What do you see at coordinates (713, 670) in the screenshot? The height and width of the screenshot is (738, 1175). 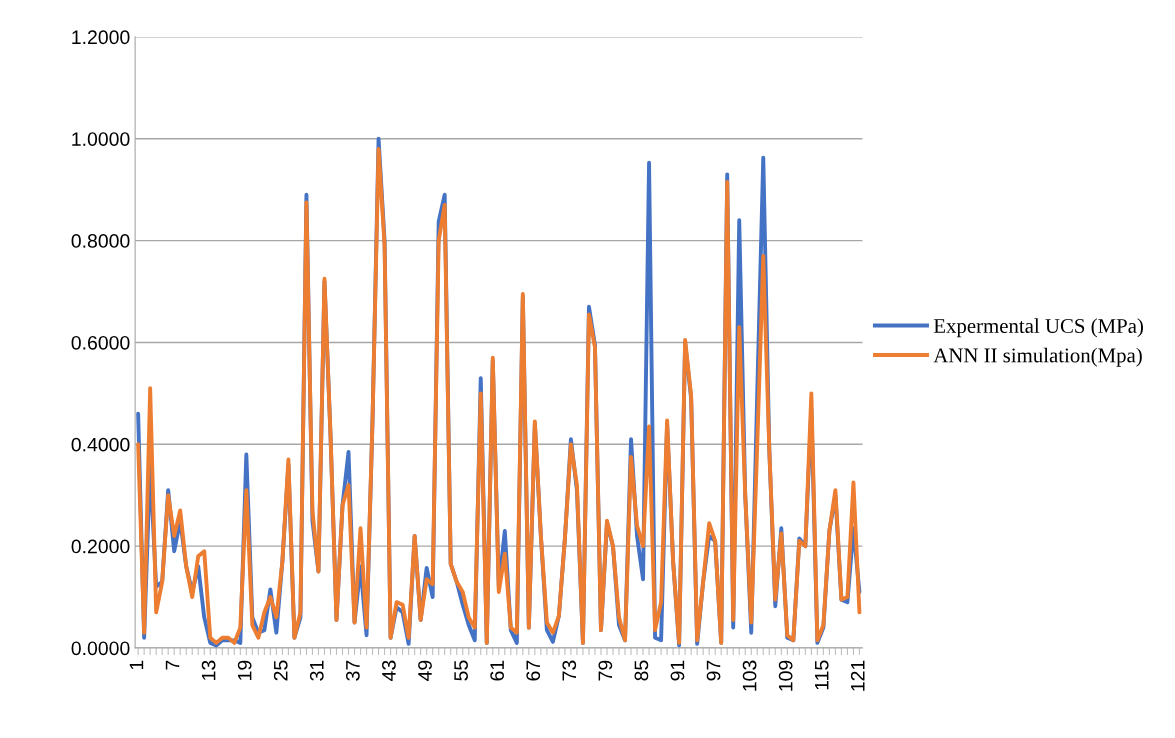 I see `x-tick-label: 97` at bounding box center [713, 670].